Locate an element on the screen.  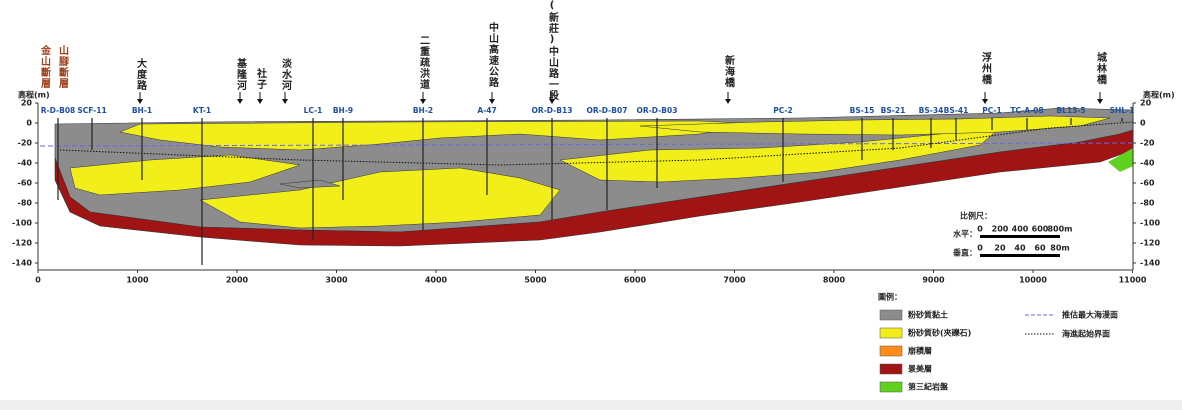
y-tick-label: -120 is located at coordinates (1150, 243).